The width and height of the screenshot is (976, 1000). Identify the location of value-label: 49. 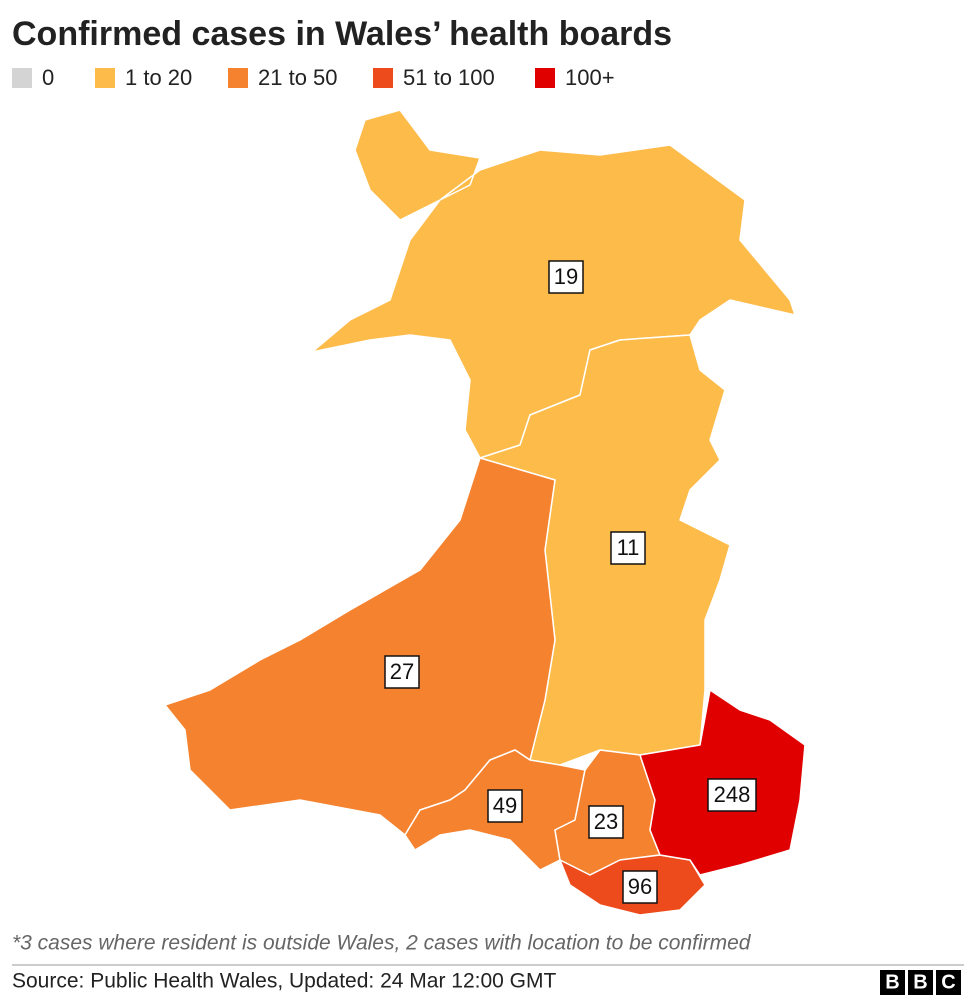
(505, 805).